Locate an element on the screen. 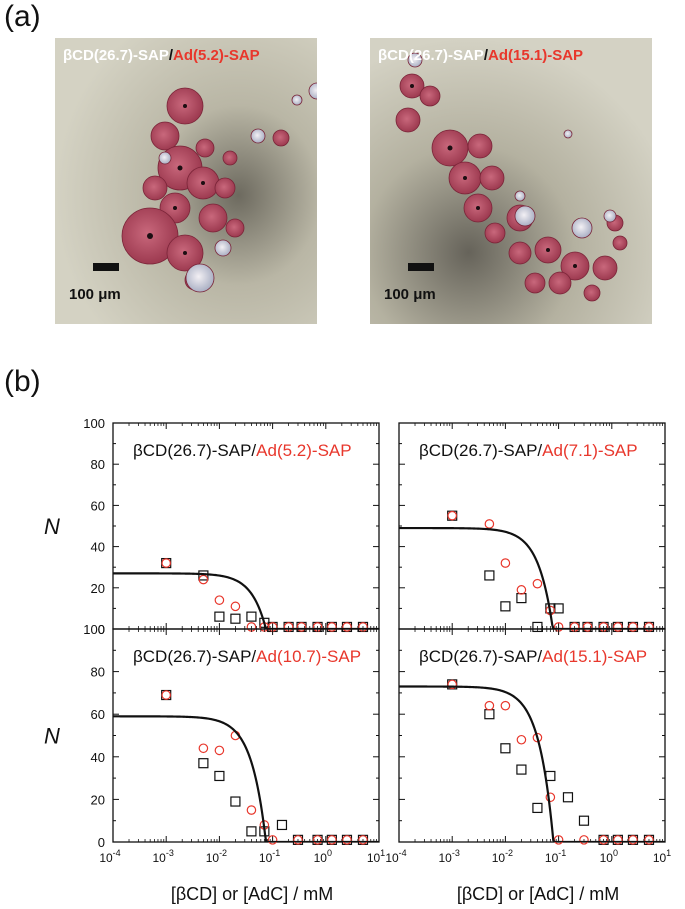 This screenshot has width=685, height=909. chart-4-title: βCD(26.7)-SAP/Ad(15.1)-SAP is located at coordinates (533, 656).